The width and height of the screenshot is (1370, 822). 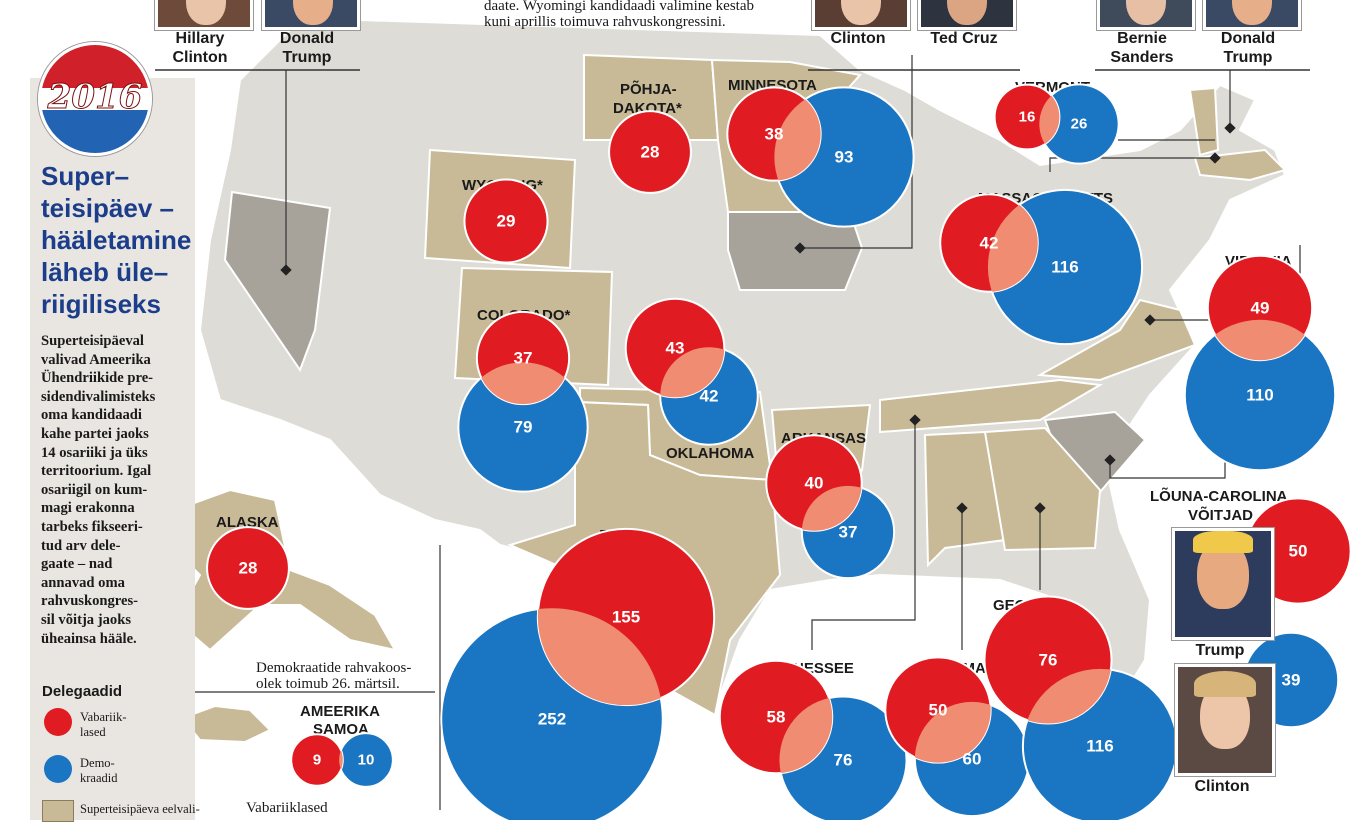 What do you see at coordinates (98, 771) in the screenshot?
I see `legend-democrat-label: Demo-kraadid` at bounding box center [98, 771].